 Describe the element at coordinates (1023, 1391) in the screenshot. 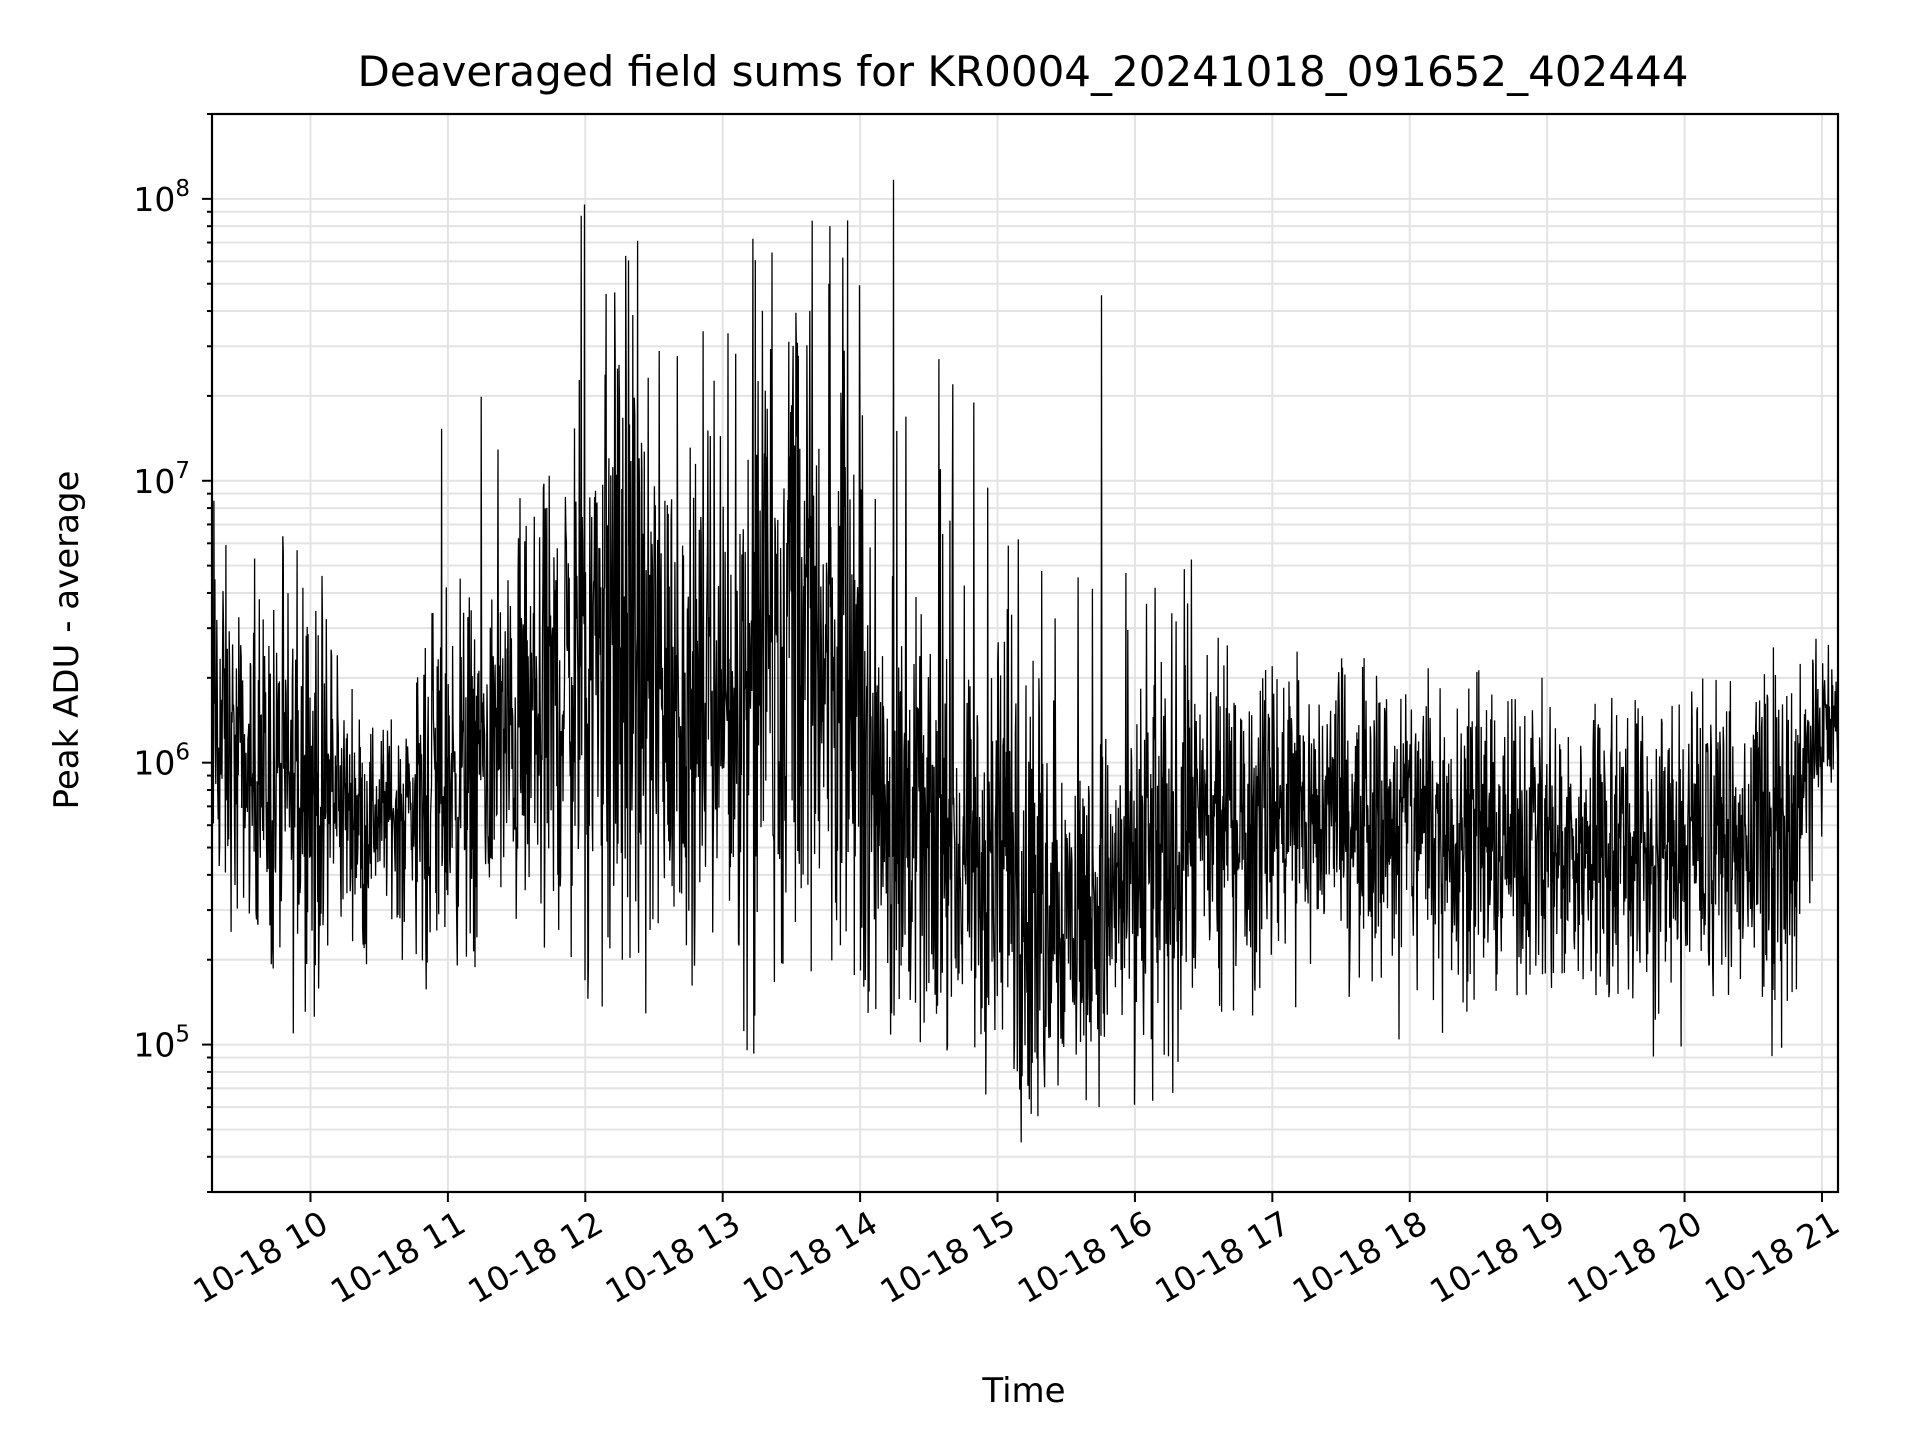

I see `x-axis-label: Time` at that location.